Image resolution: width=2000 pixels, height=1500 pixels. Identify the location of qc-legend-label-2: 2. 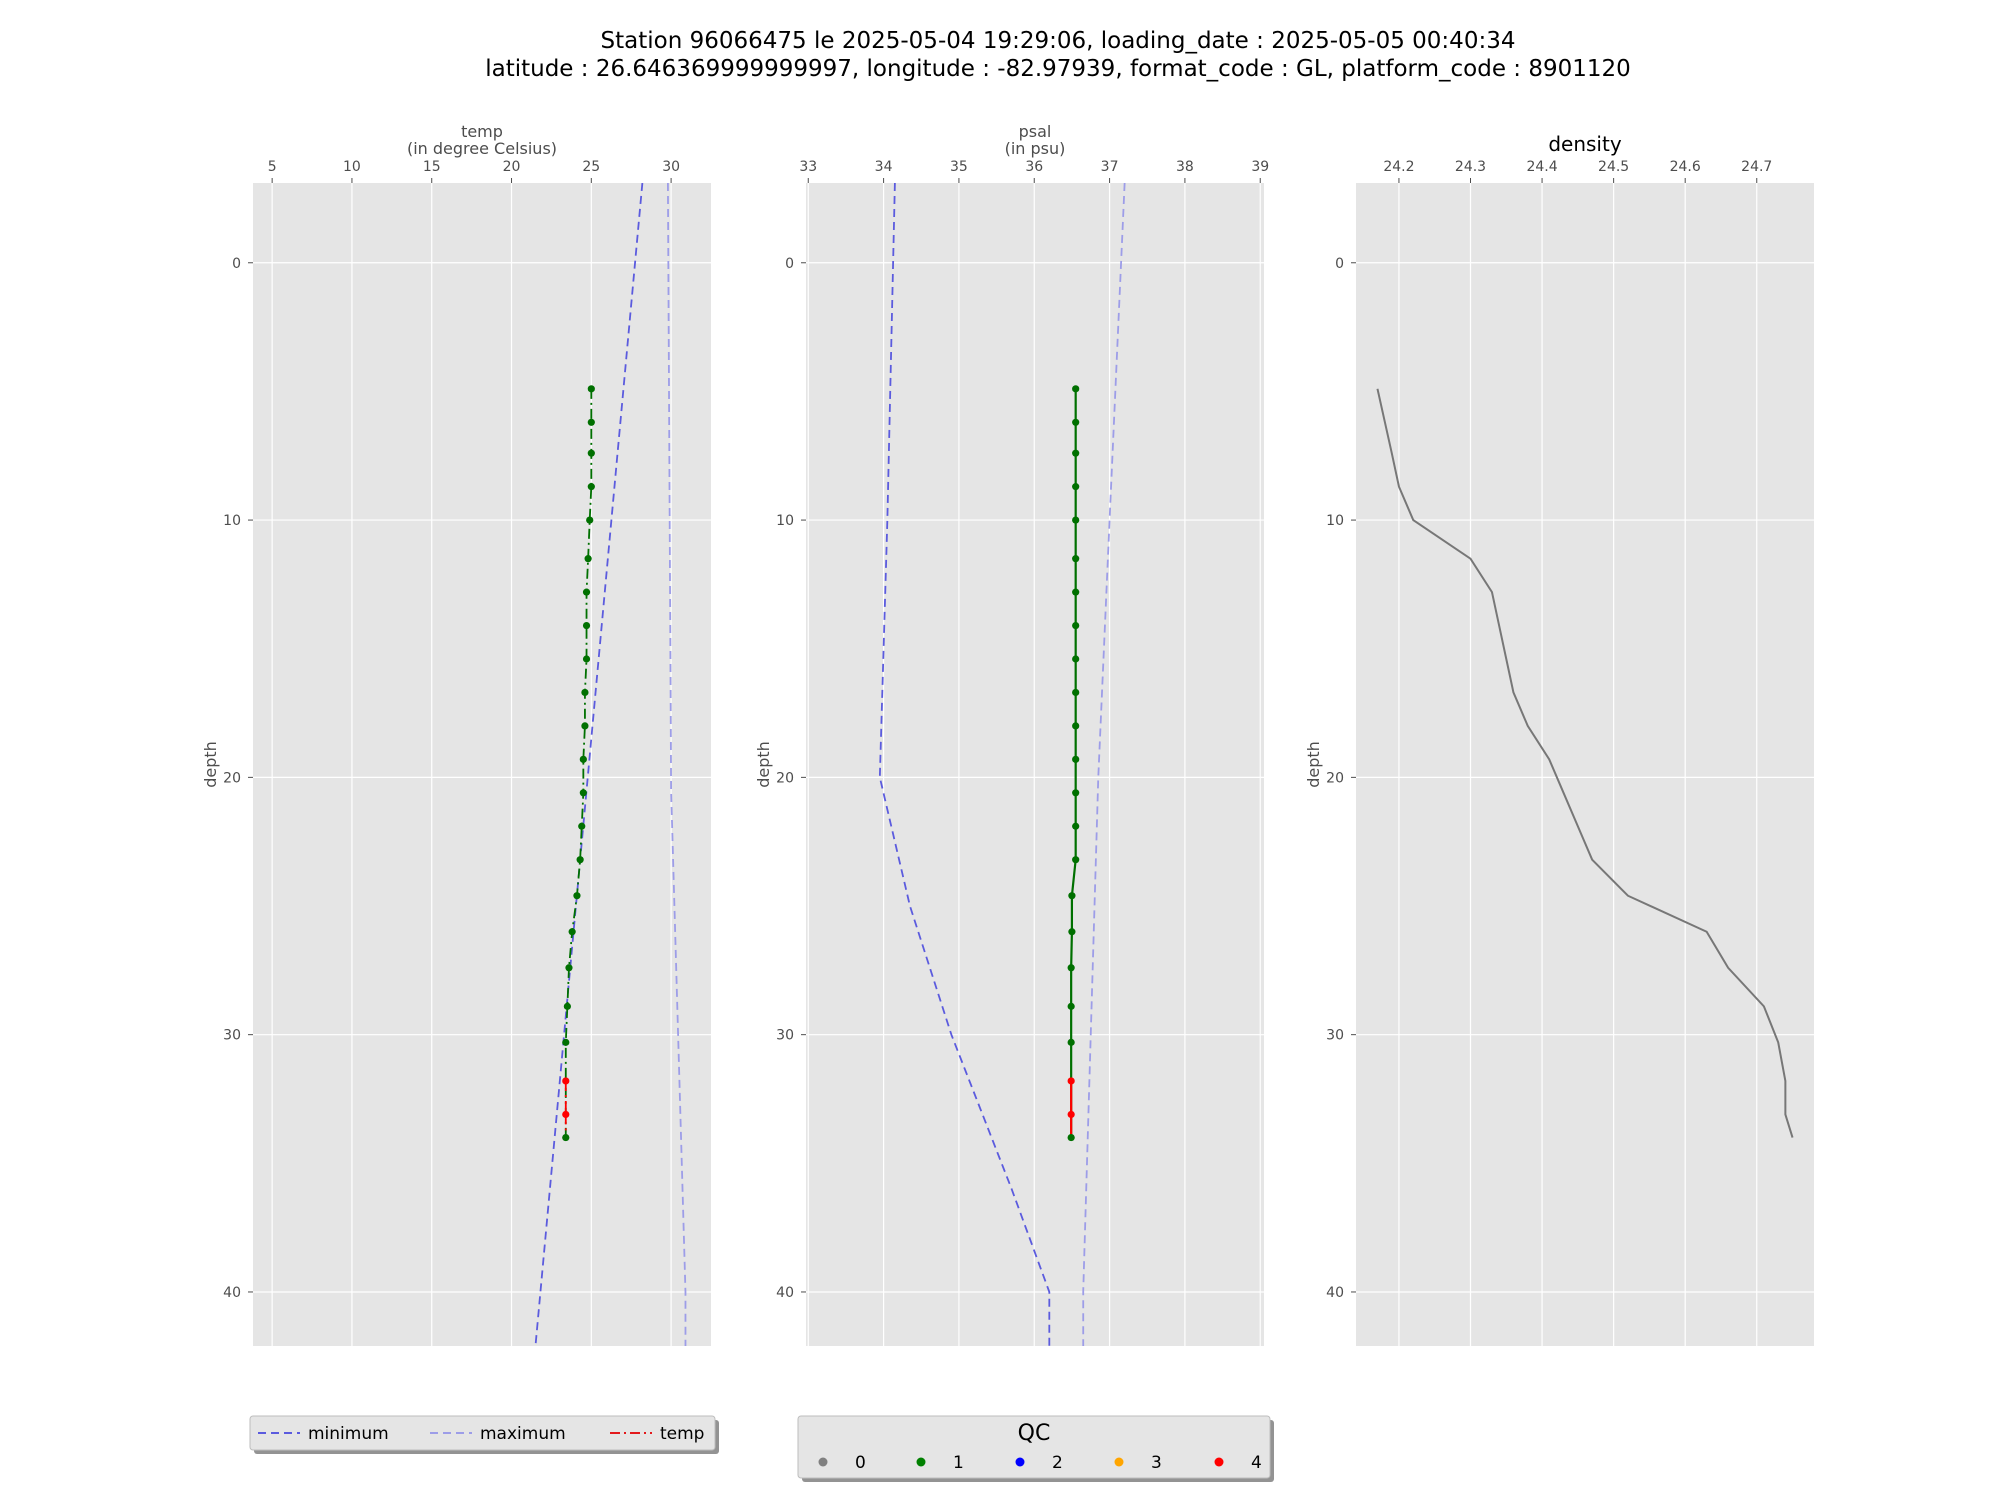
(1057, 1463).